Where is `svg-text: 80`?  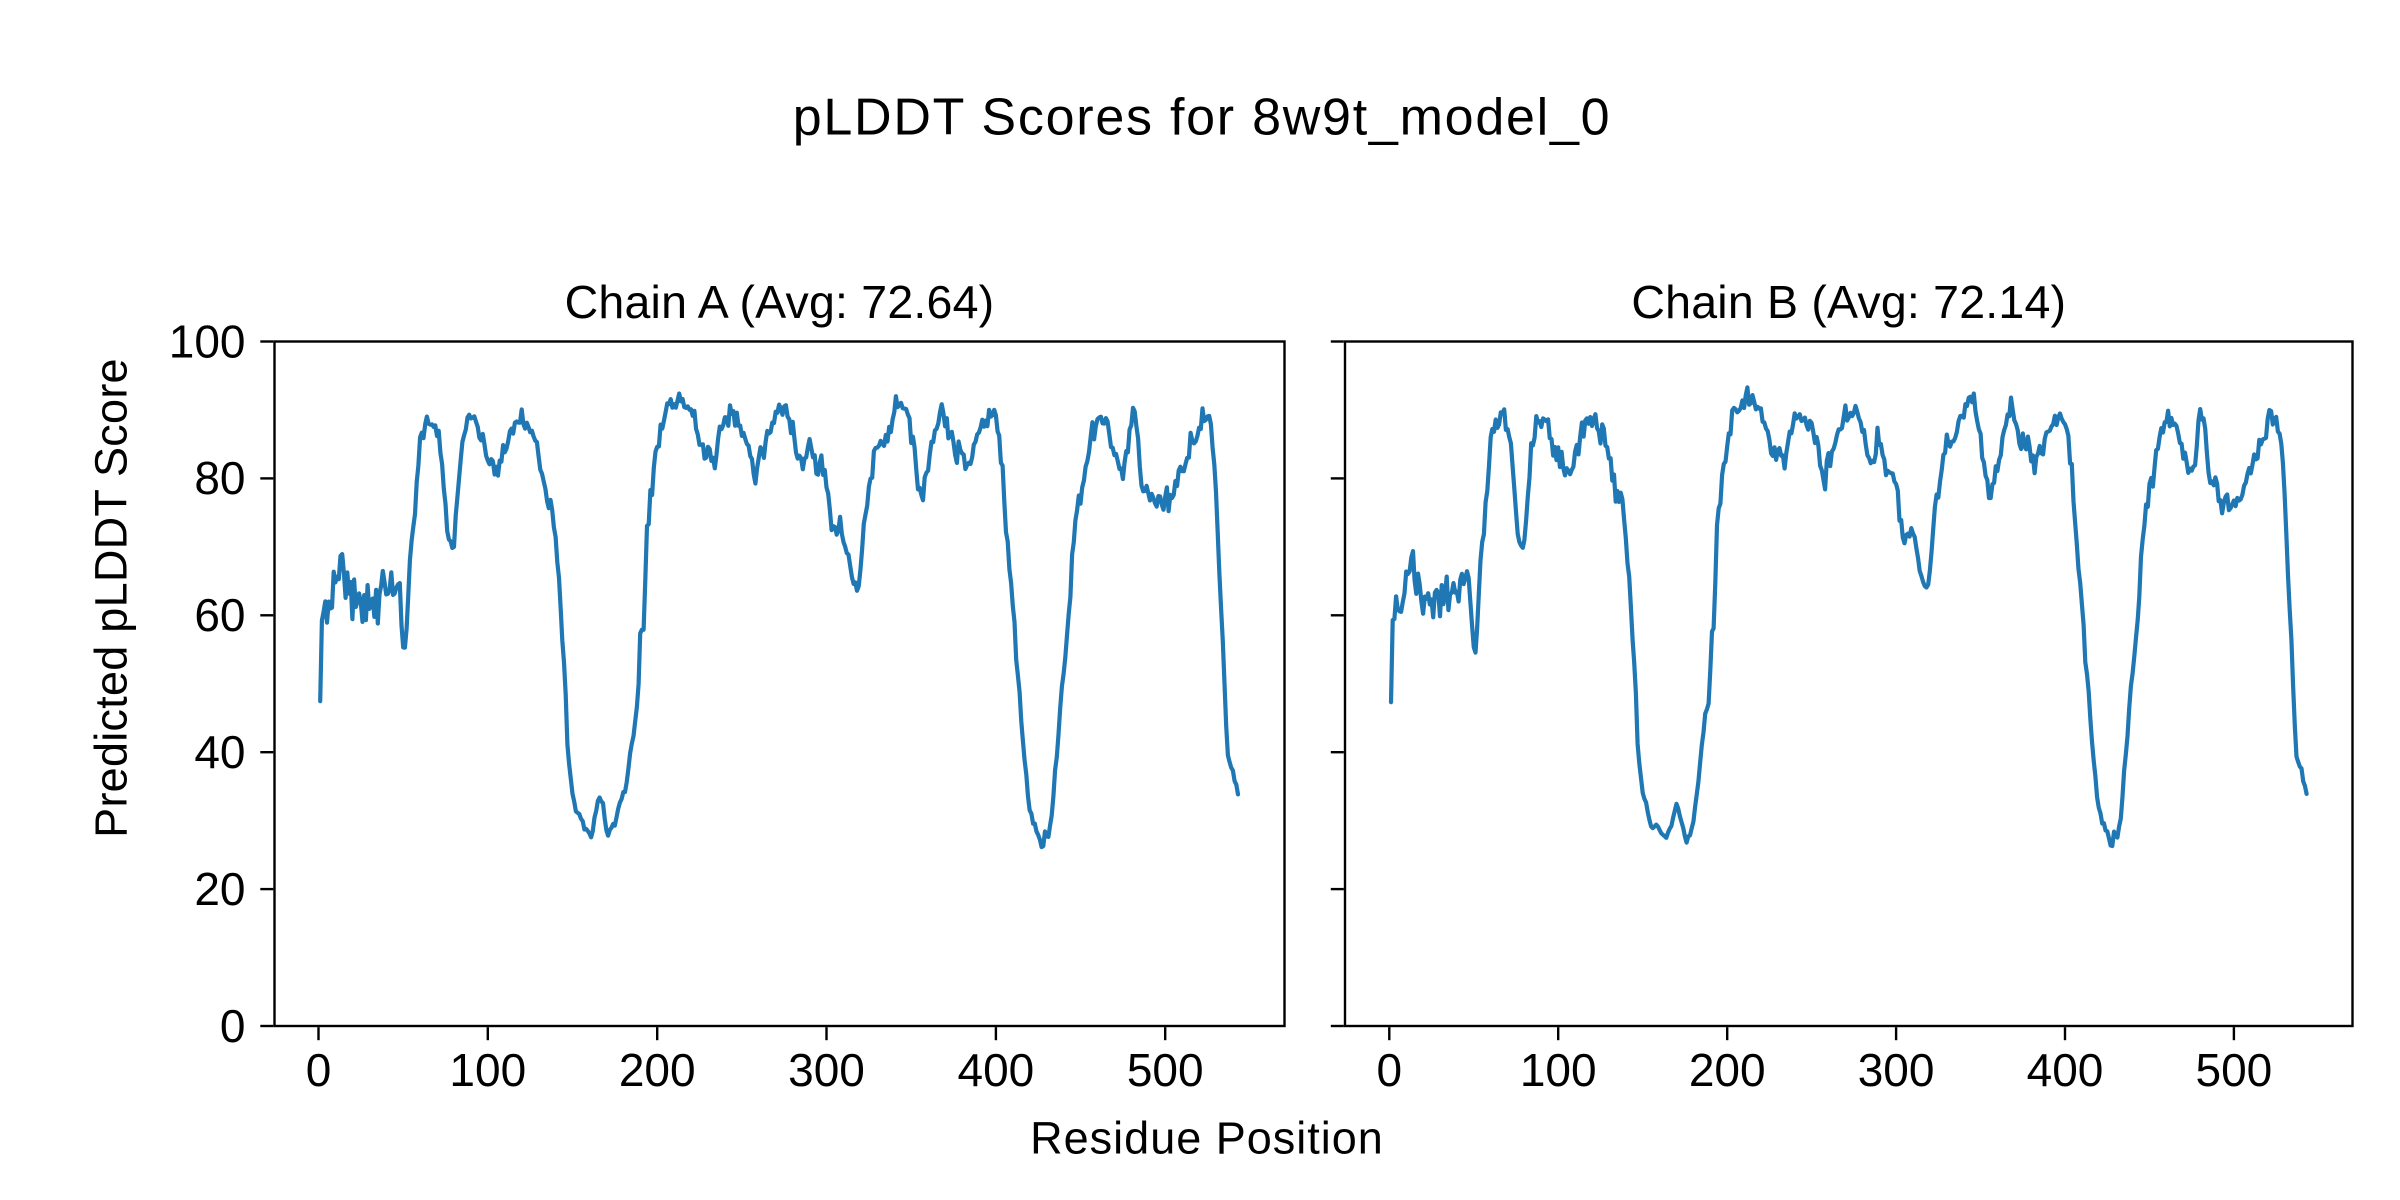 svg-text: 80 is located at coordinates (219, 478).